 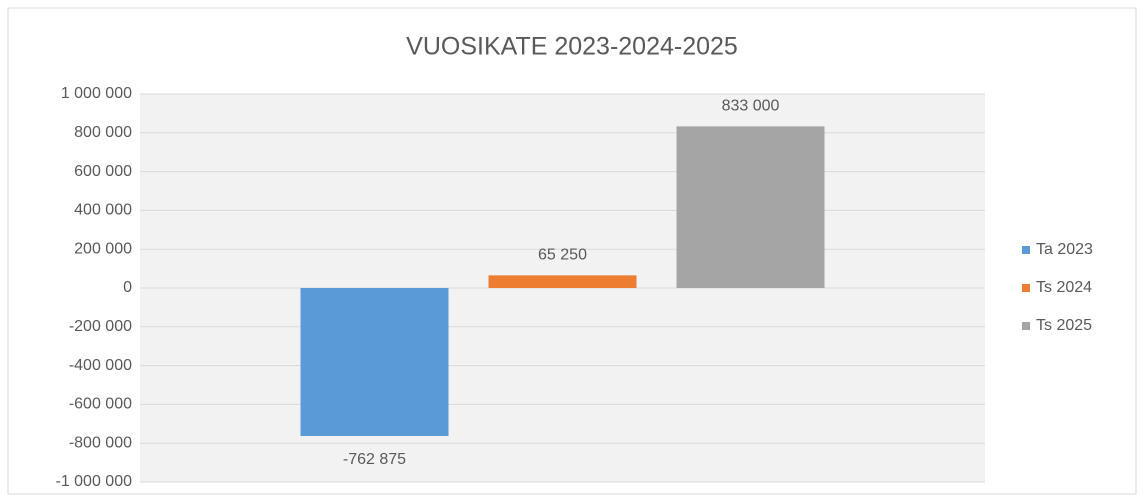 I want to click on y-tick-label: 800 000, so click(x=103, y=132).